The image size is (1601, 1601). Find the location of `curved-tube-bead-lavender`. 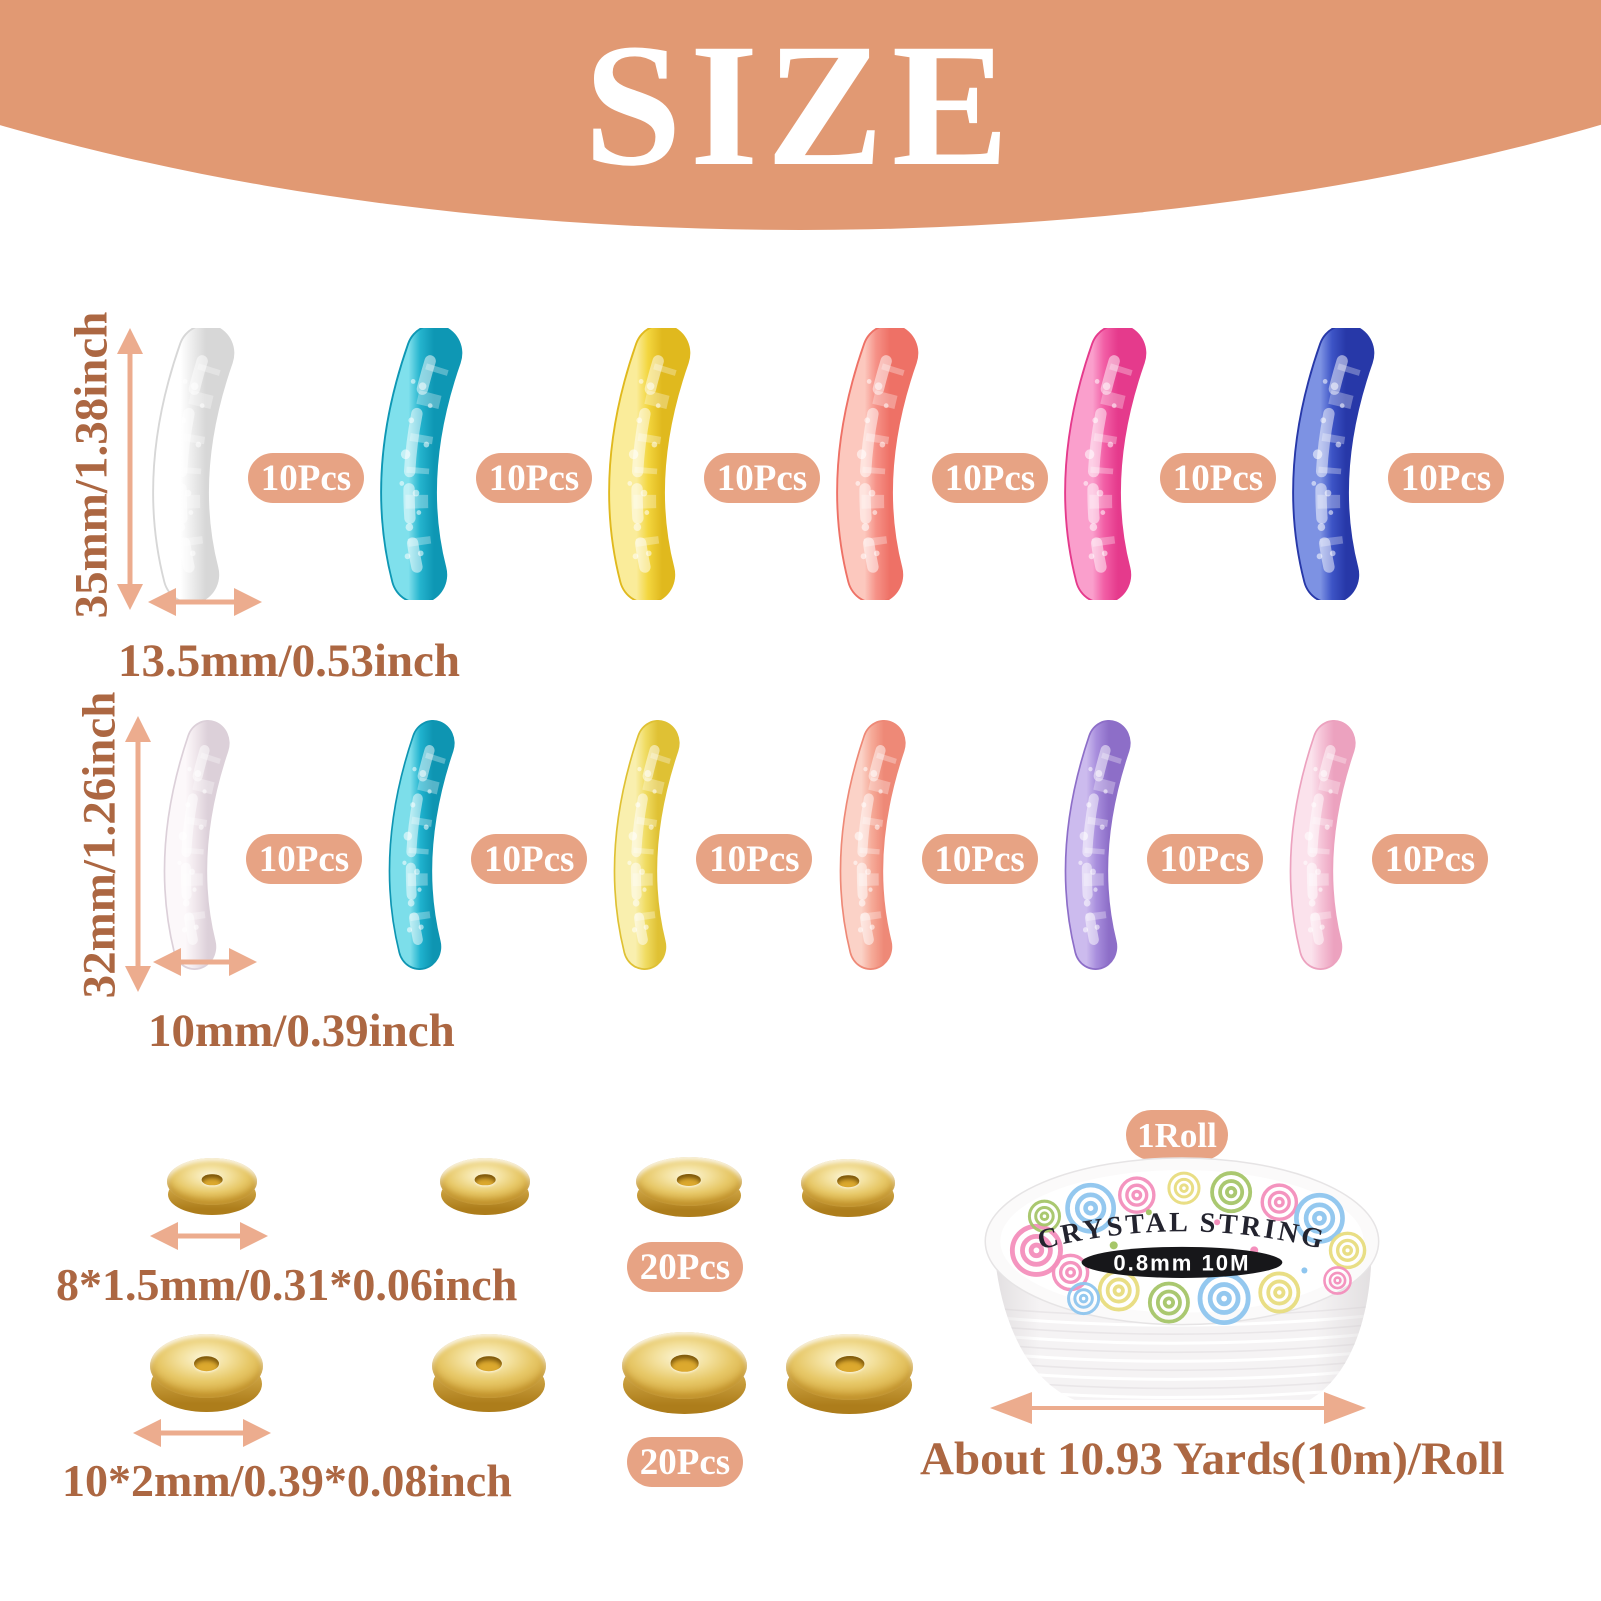

curved-tube-bead-lavender is located at coordinates (1097, 845).